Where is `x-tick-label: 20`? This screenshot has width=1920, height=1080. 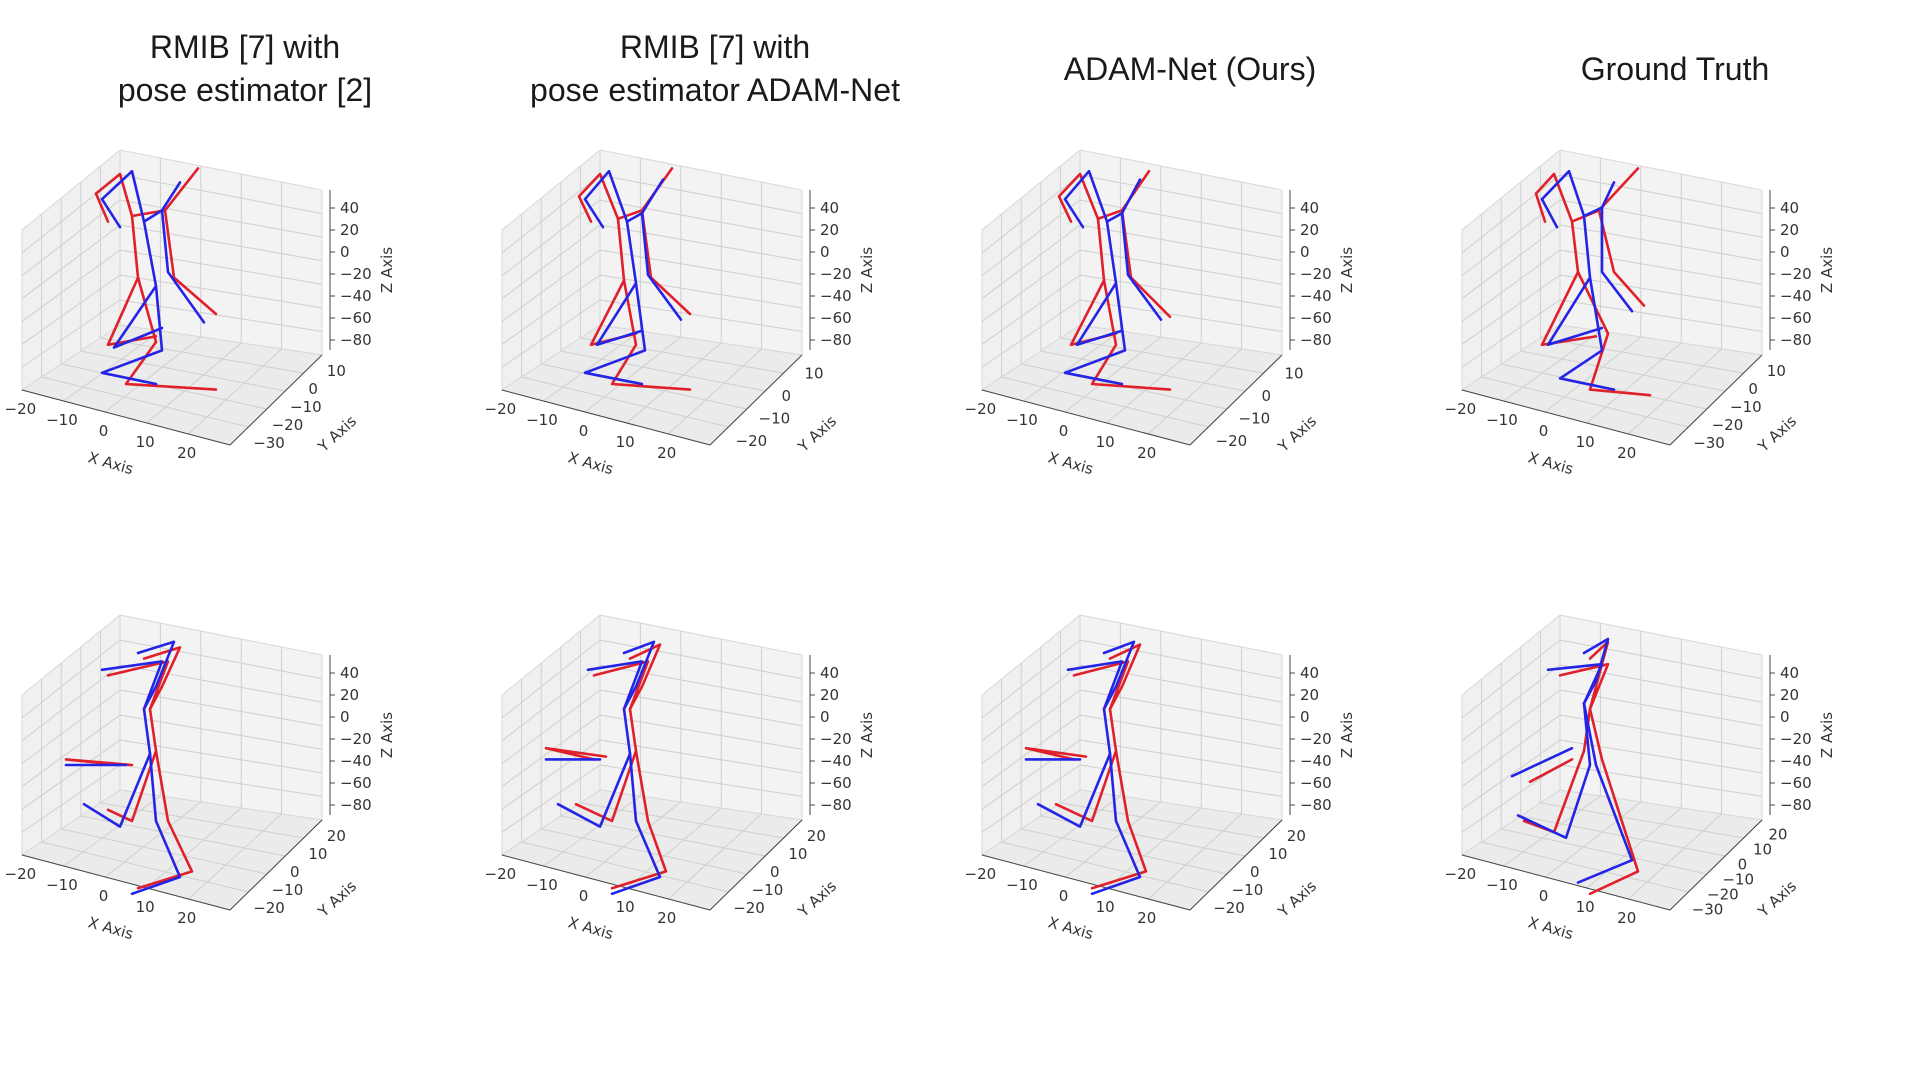
x-tick-label: 20 is located at coordinates (186, 453).